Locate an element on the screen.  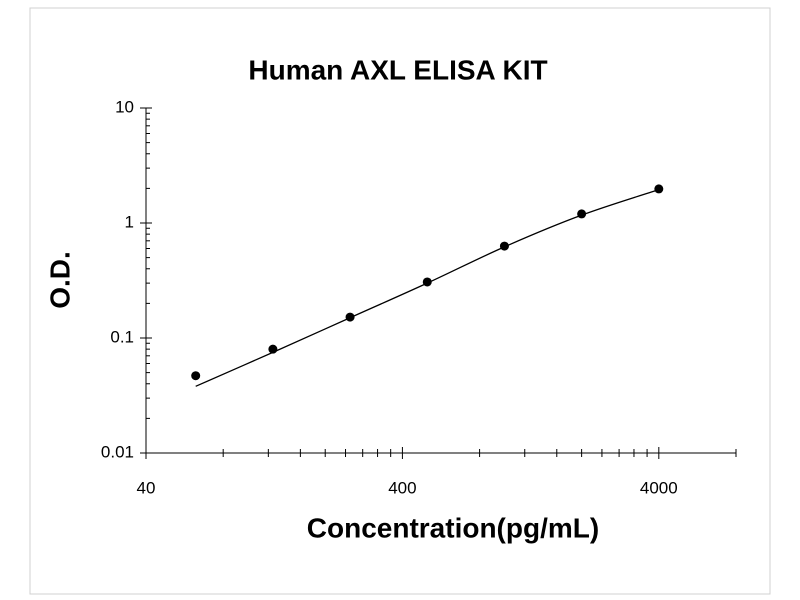
y-tick-label: 1 is located at coordinates (129, 221).